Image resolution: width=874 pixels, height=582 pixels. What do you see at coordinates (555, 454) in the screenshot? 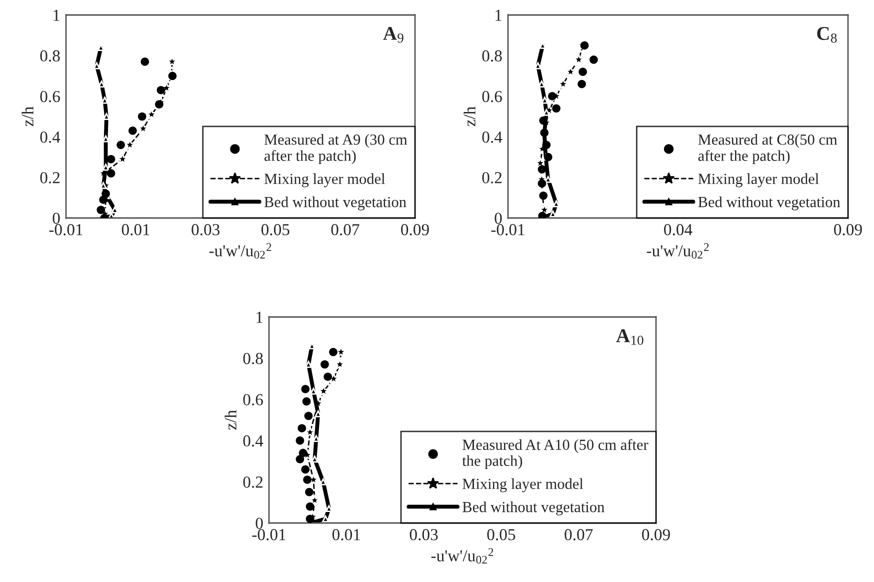
I see `legend-label: Measured At A10 (50 cm after the patch)` at bounding box center [555, 454].